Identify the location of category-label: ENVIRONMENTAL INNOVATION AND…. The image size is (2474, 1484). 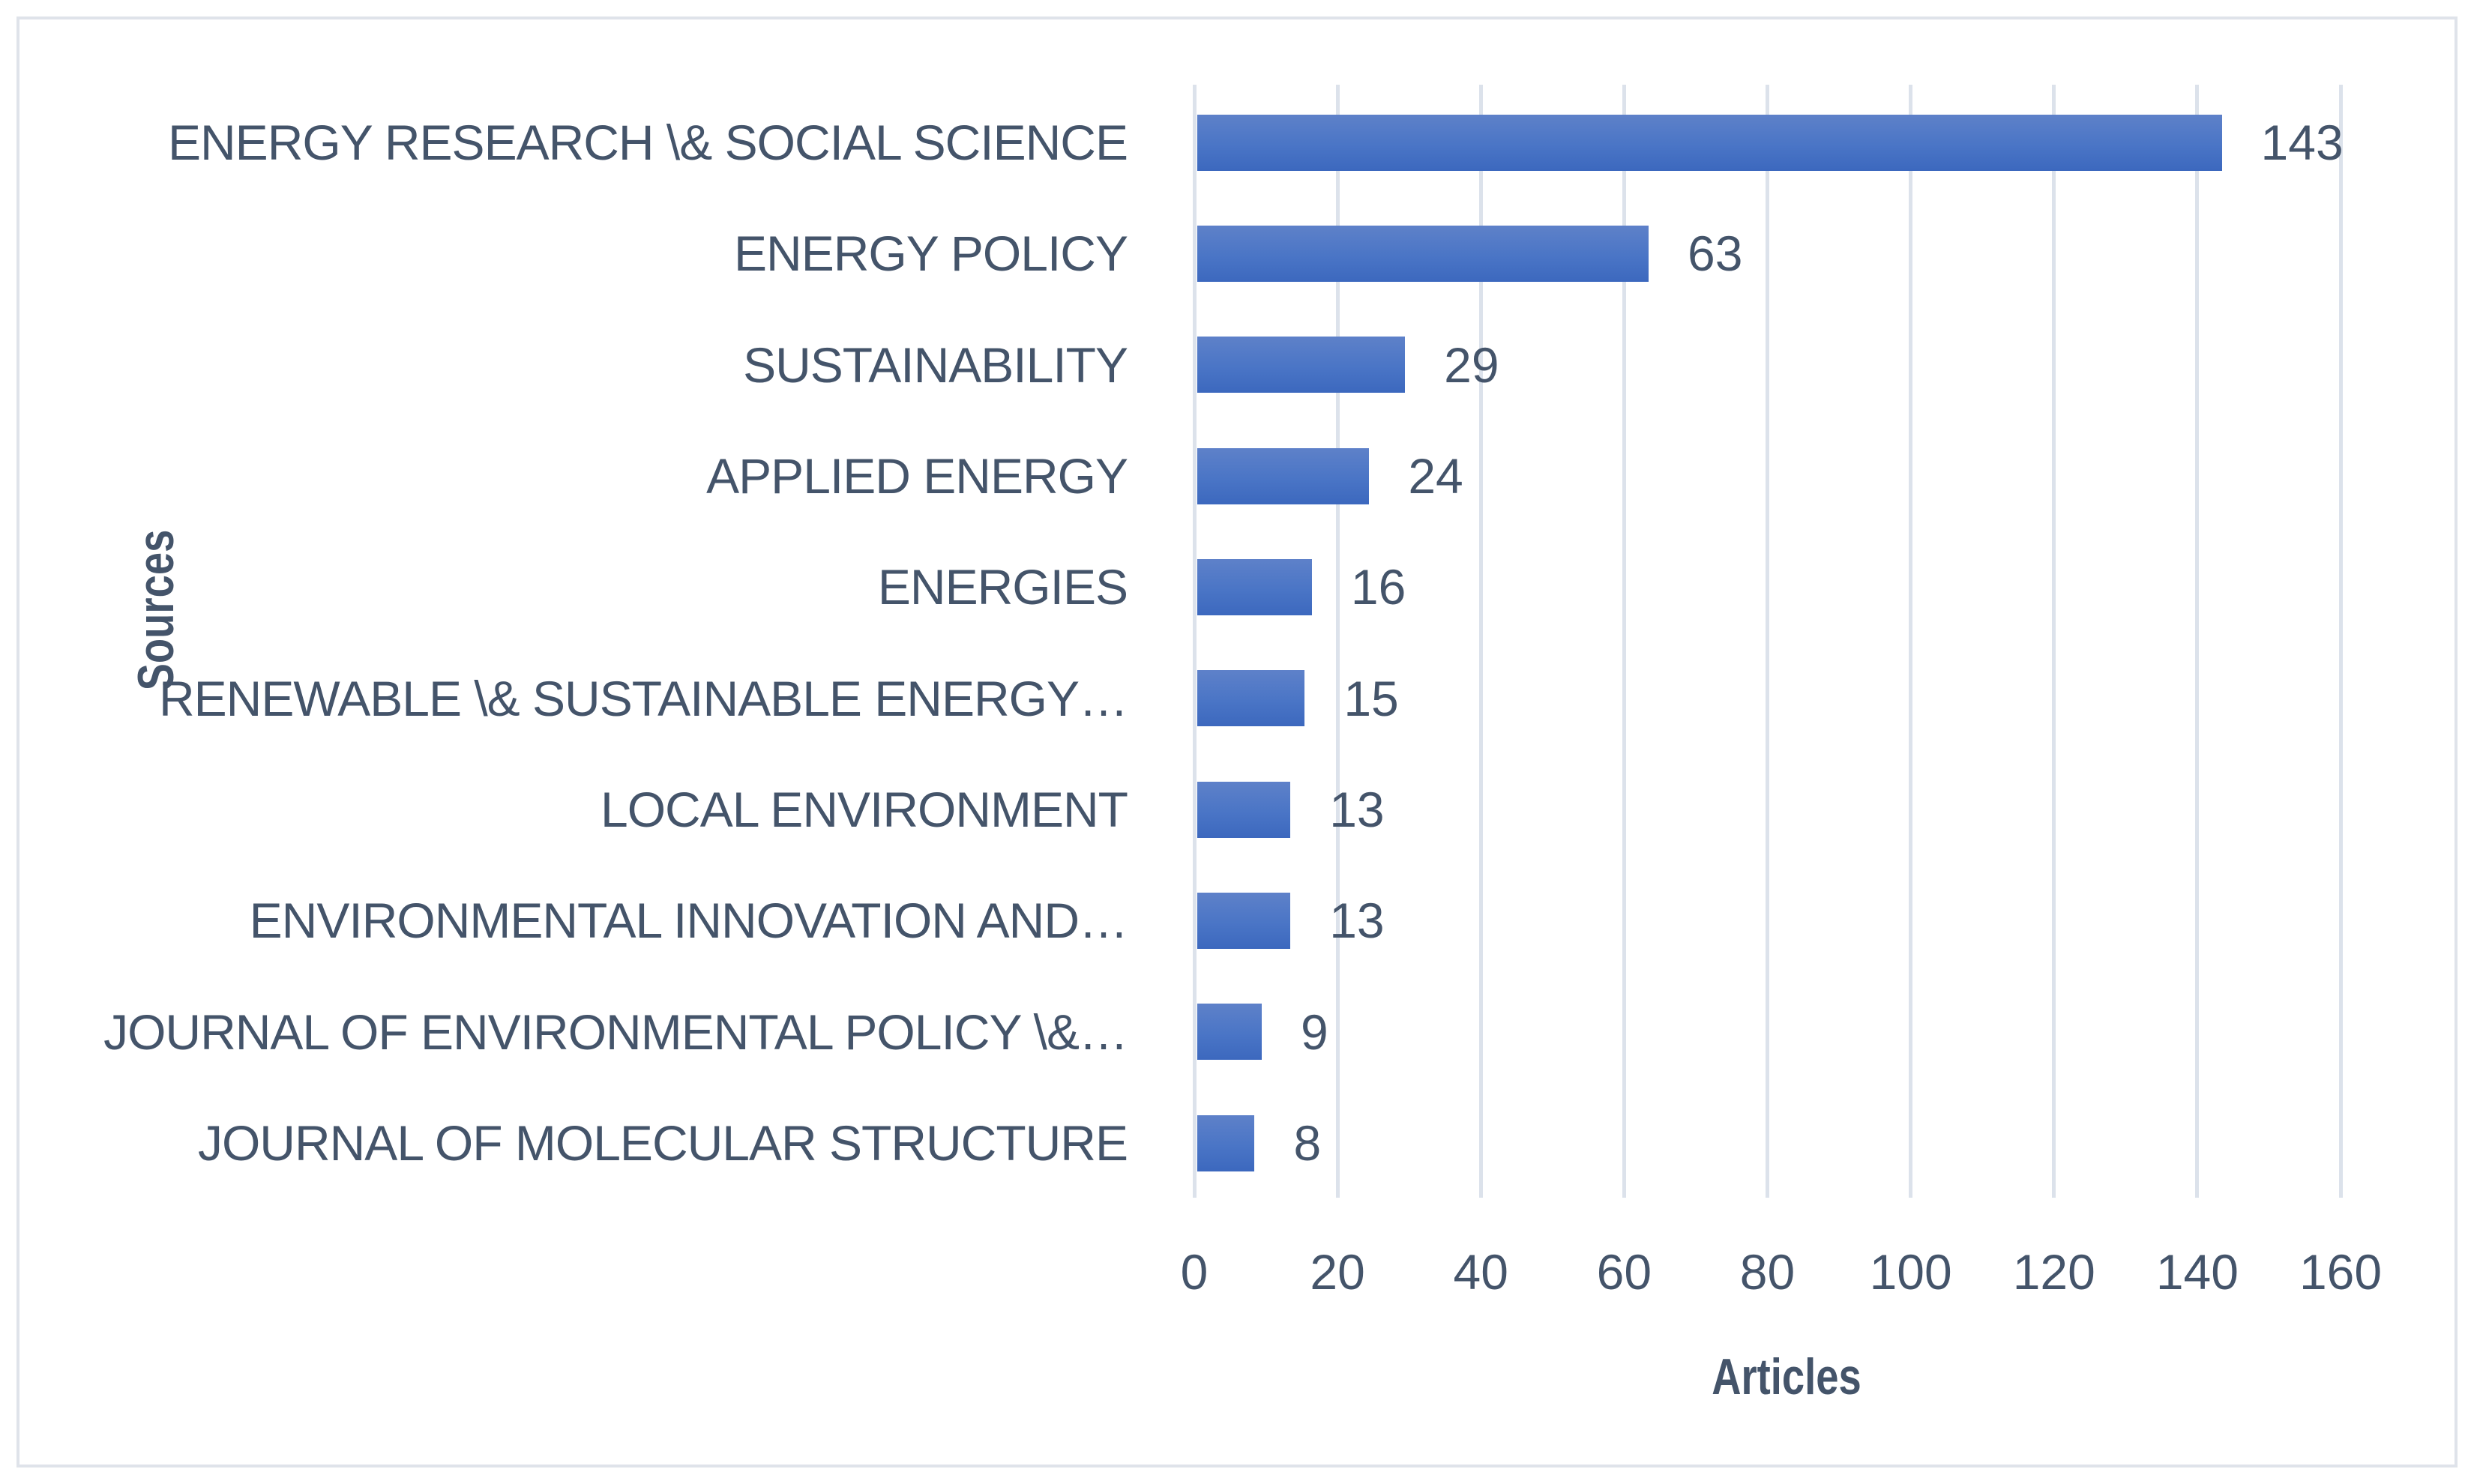
(689, 921).